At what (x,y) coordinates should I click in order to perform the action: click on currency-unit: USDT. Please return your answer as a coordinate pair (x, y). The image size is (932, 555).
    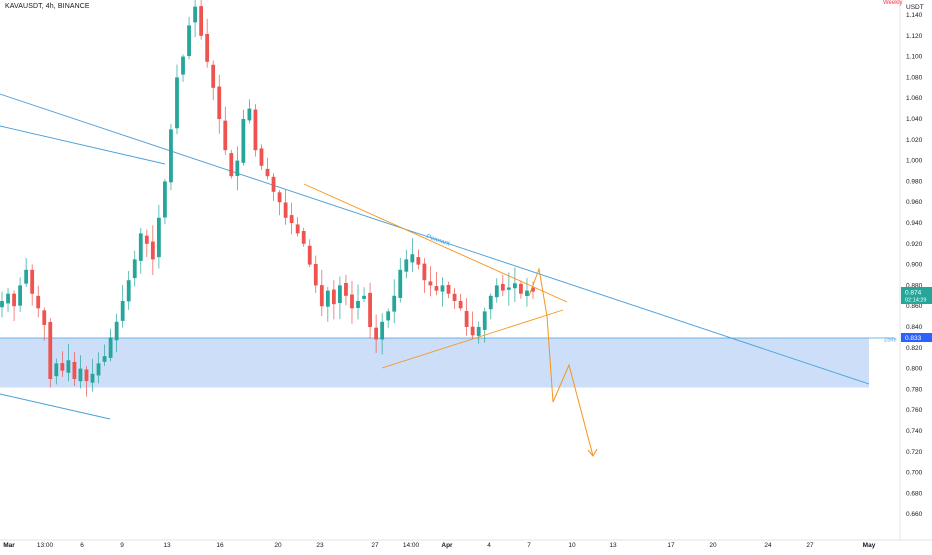
    Looking at the image, I should click on (915, 7).